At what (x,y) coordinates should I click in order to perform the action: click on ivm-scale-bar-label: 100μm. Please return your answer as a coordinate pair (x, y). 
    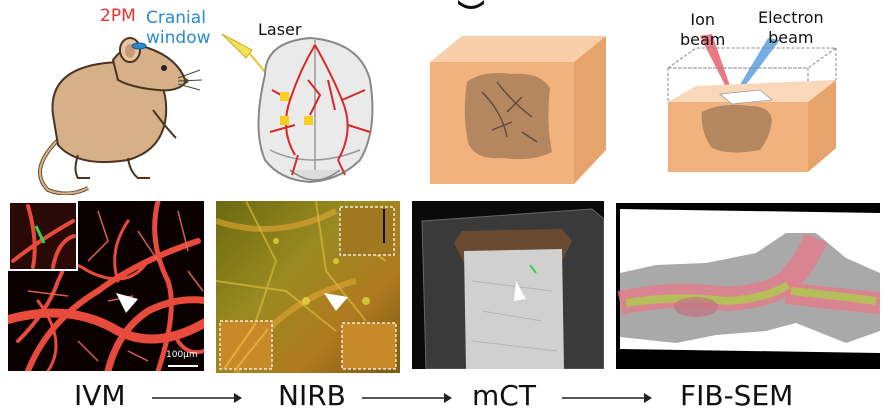
    Looking at the image, I should click on (182, 355).